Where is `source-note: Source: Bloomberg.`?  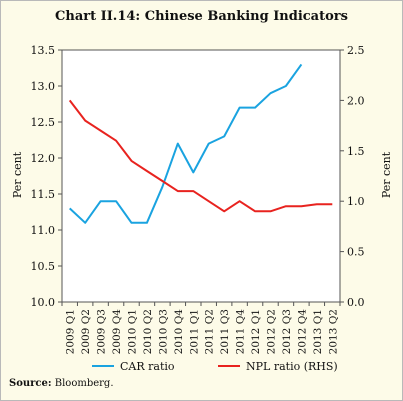
source-note: Source: Bloomberg. is located at coordinates (61, 383).